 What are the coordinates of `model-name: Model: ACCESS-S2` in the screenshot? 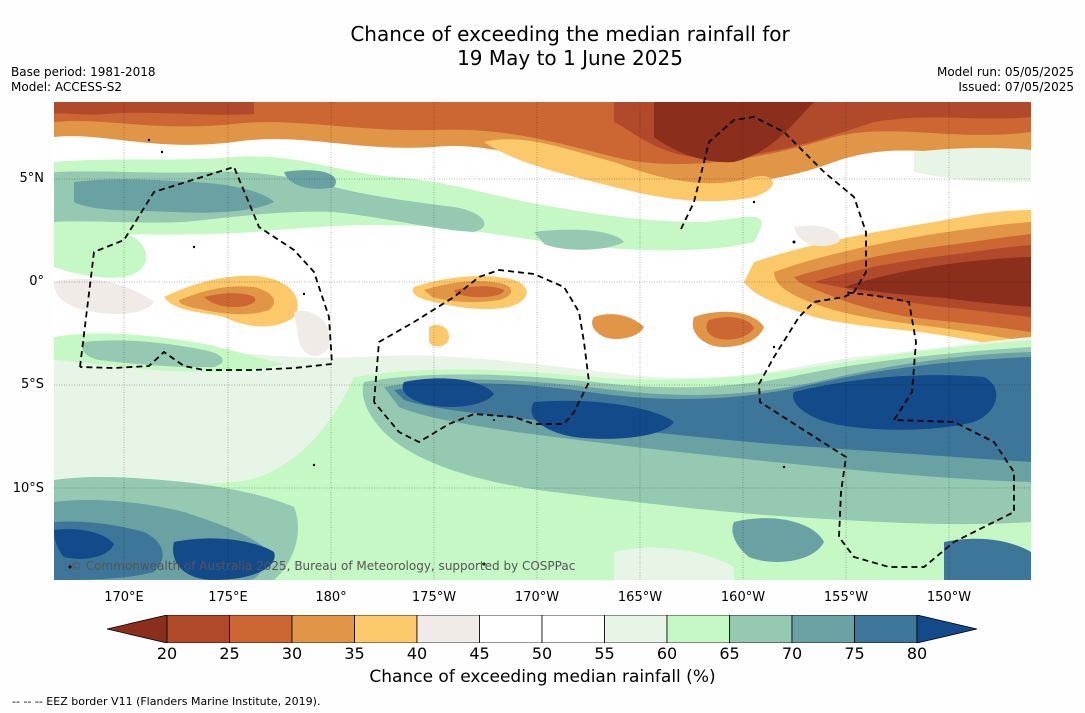 It's located at (67, 87).